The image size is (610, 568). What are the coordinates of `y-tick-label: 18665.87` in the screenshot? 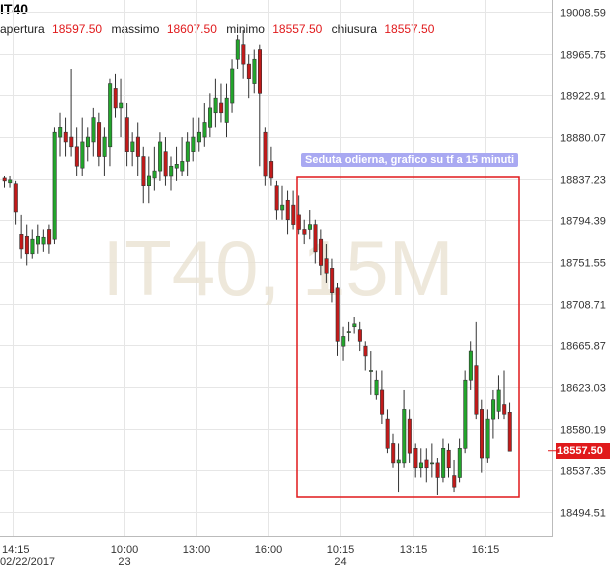 It's located at (583, 347).